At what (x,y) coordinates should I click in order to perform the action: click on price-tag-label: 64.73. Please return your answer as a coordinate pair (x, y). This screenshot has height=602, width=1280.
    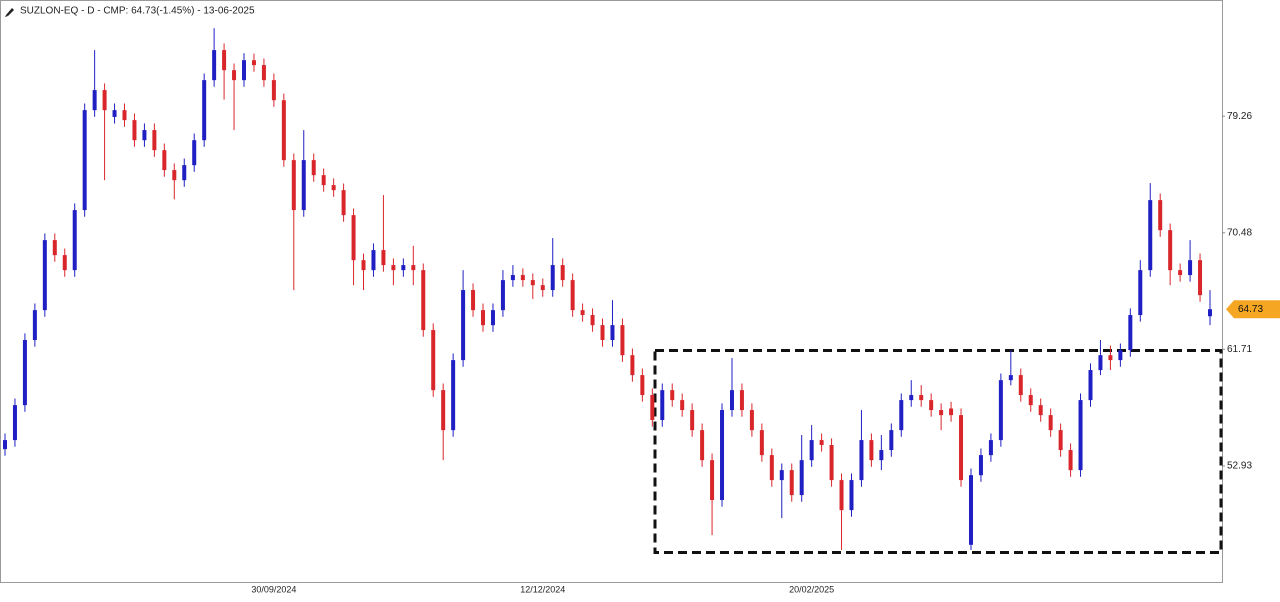
    Looking at the image, I should click on (1250, 309).